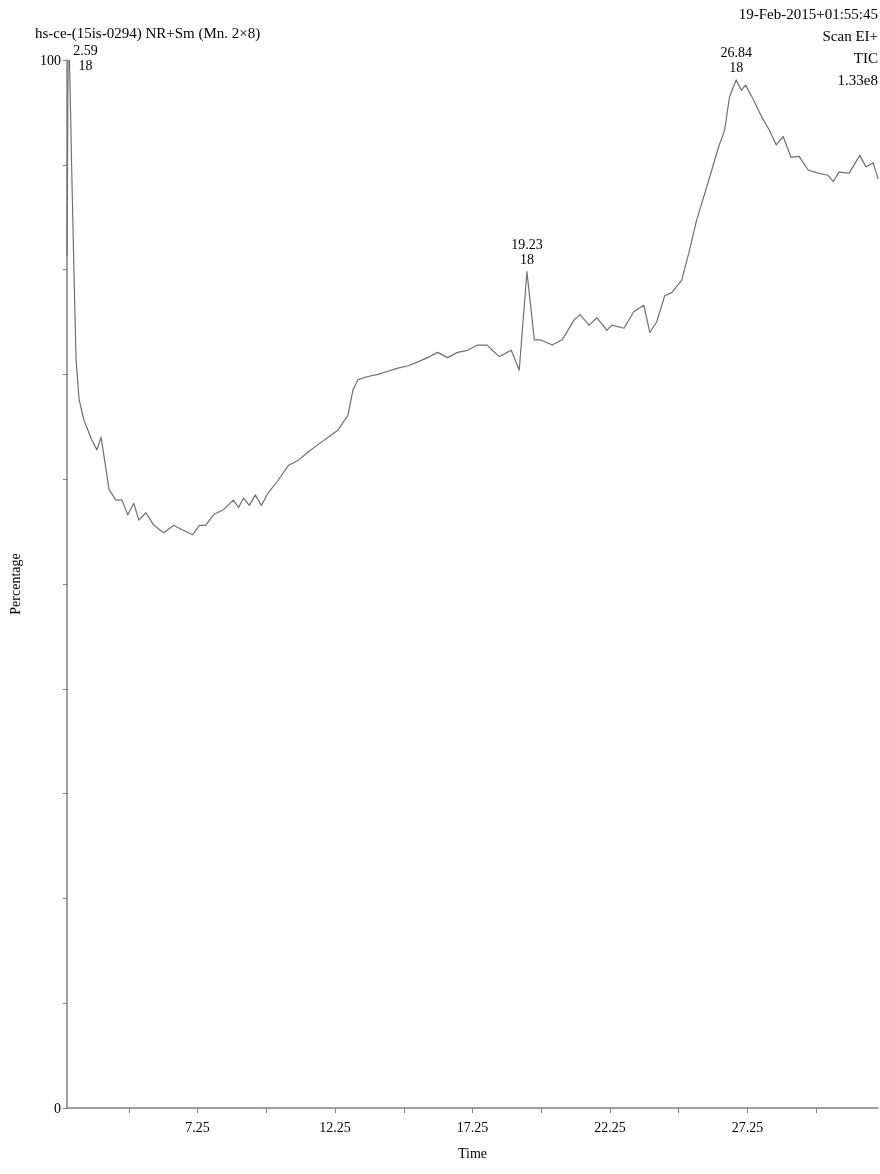 This screenshot has width=880, height=1174. Describe the element at coordinates (850, 35) in the screenshot. I see `text: Scan EI+` at that location.